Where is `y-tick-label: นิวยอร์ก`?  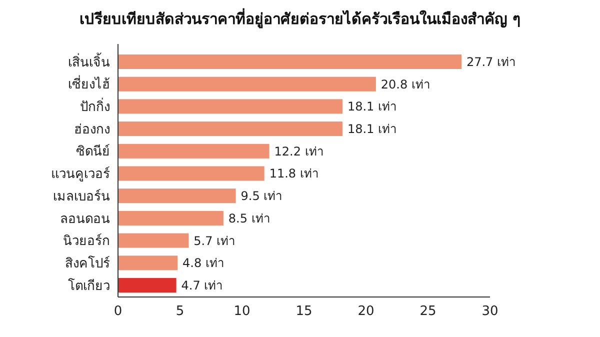
y-tick-label: นิวยอร์ก is located at coordinates (86, 241).